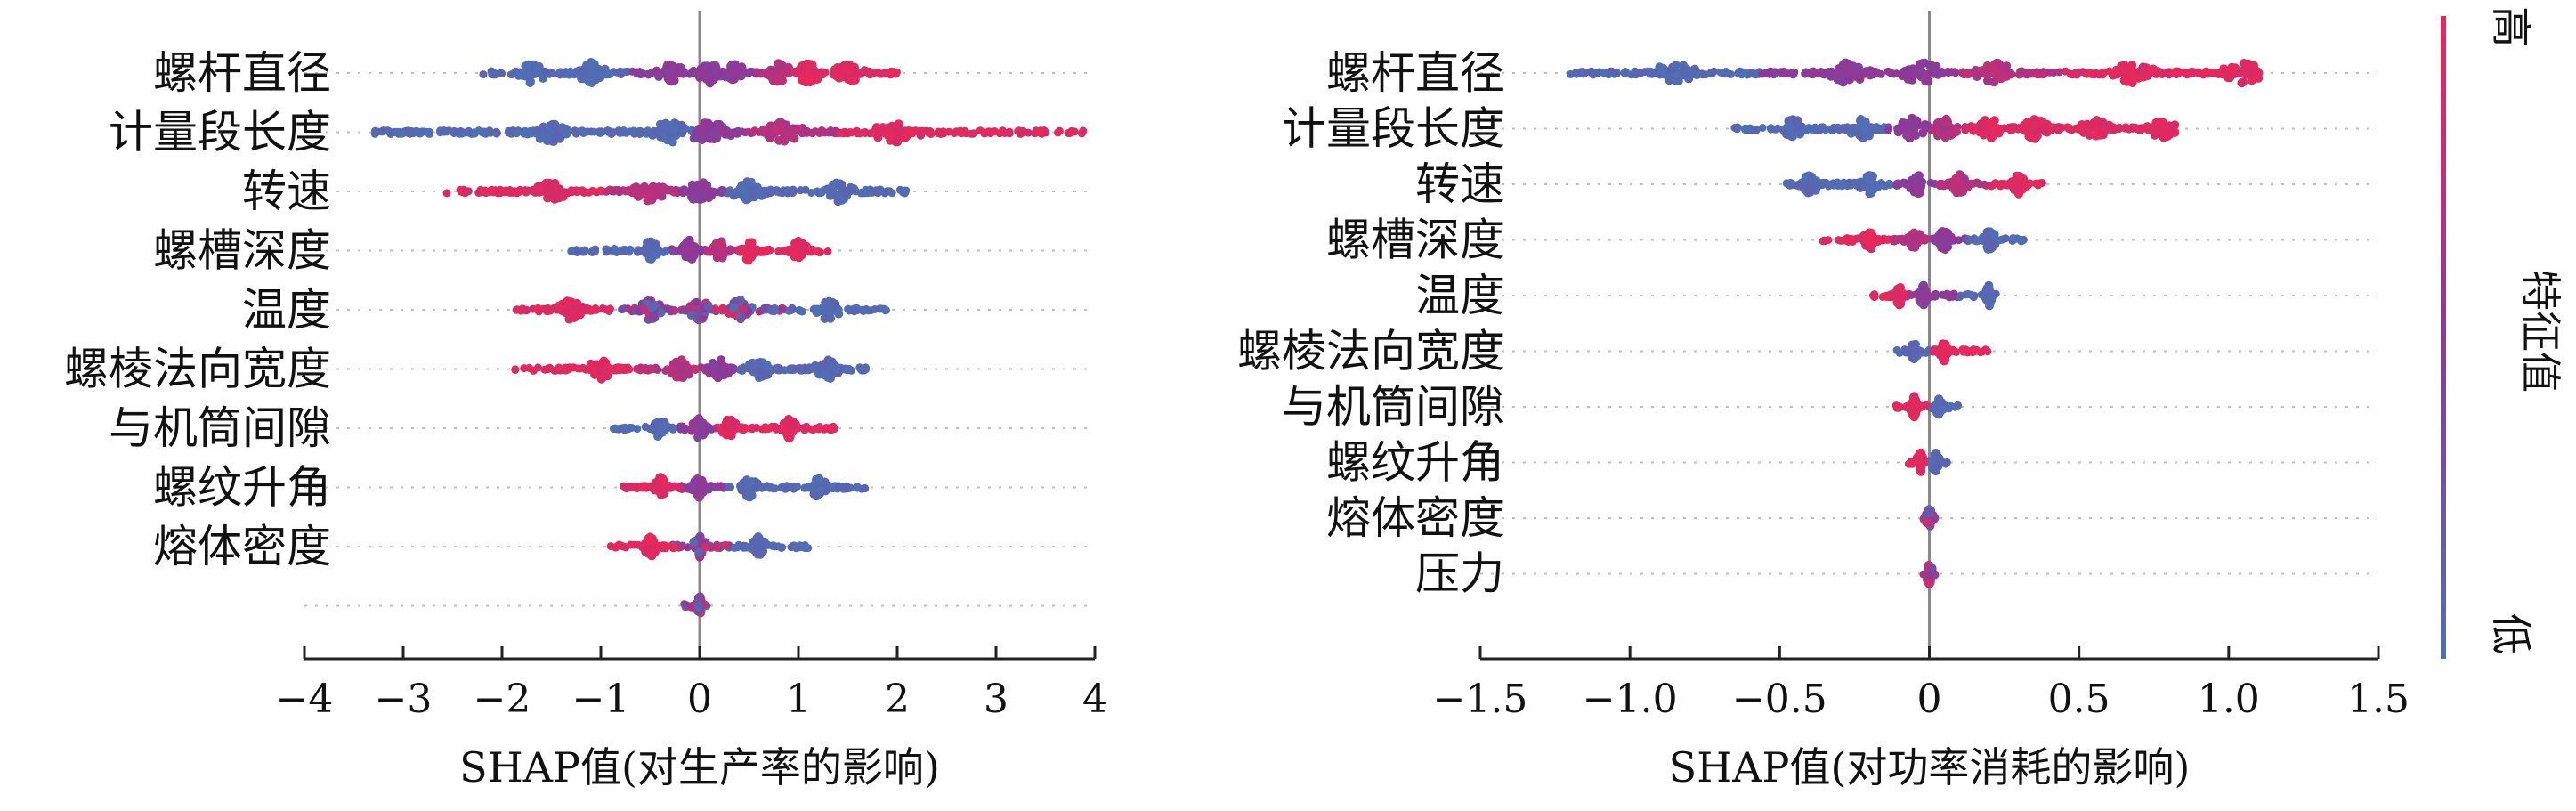  What do you see at coordinates (242, 251) in the screenshot?
I see `feature-label: 螺槽深度` at bounding box center [242, 251].